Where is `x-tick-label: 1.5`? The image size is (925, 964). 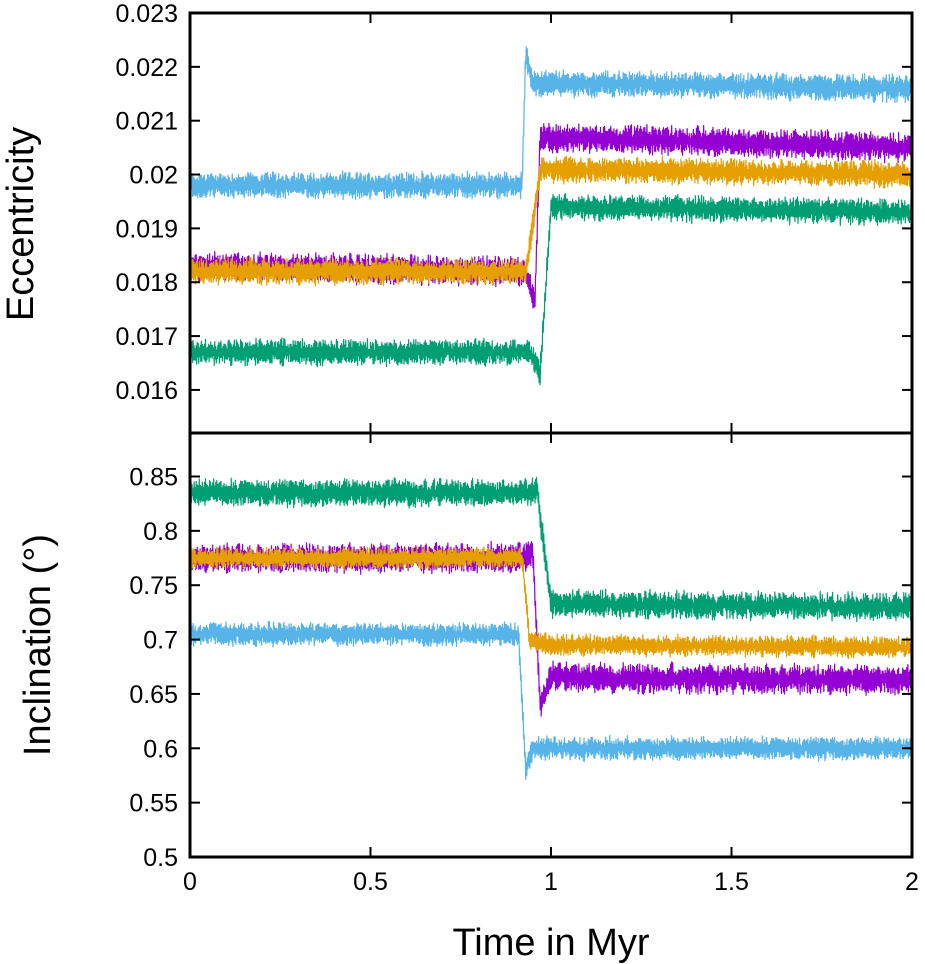
x-tick-label: 1.5 is located at coordinates (731, 882).